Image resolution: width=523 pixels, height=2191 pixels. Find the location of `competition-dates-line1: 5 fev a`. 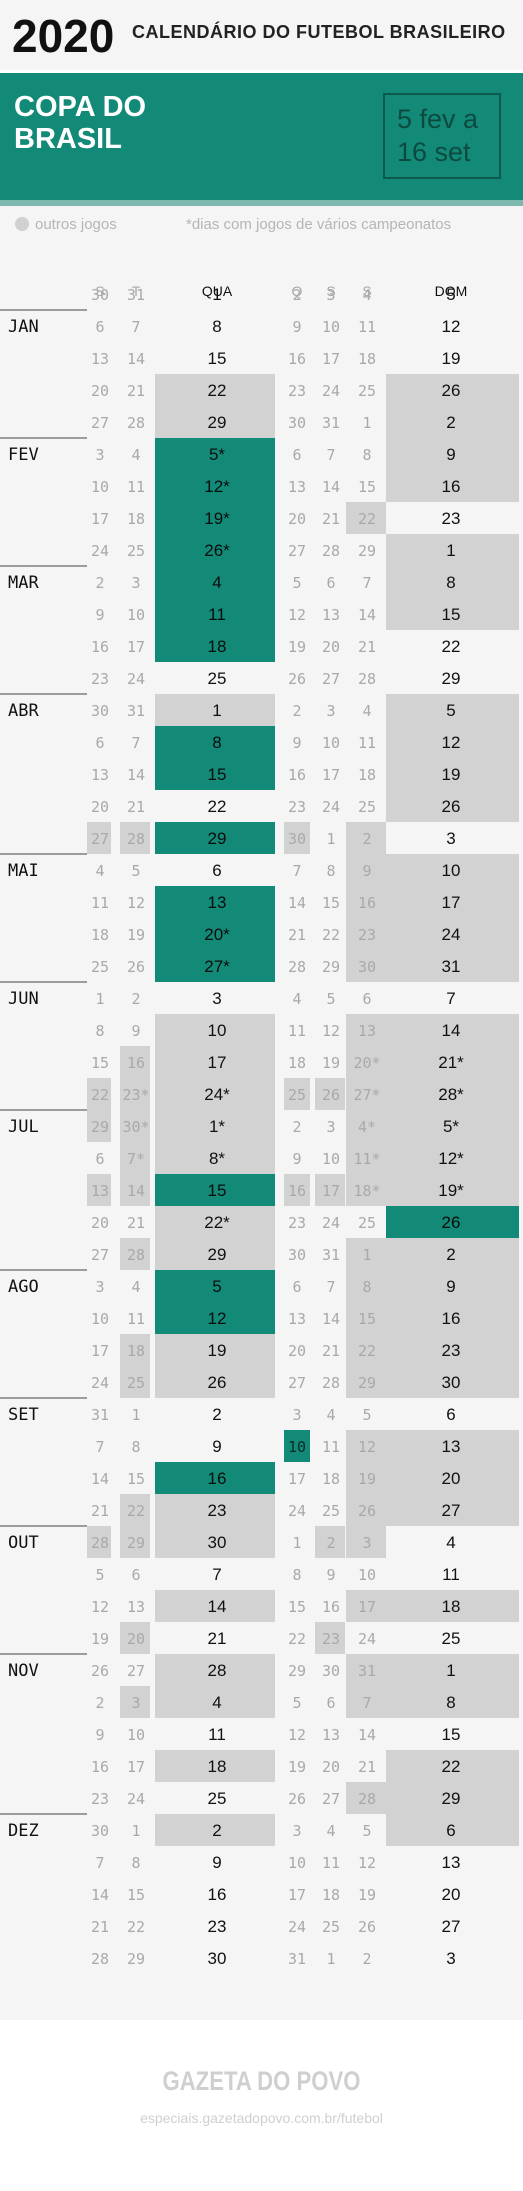

competition-dates-line1: 5 fev a is located at coordinates (438, 119).